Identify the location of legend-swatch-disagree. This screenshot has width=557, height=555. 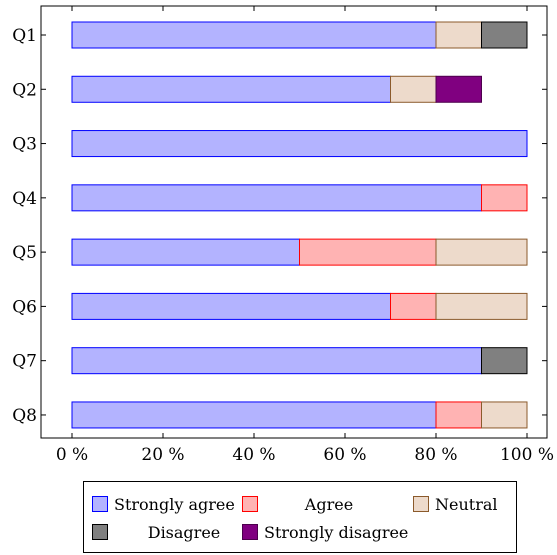
(100, 532).